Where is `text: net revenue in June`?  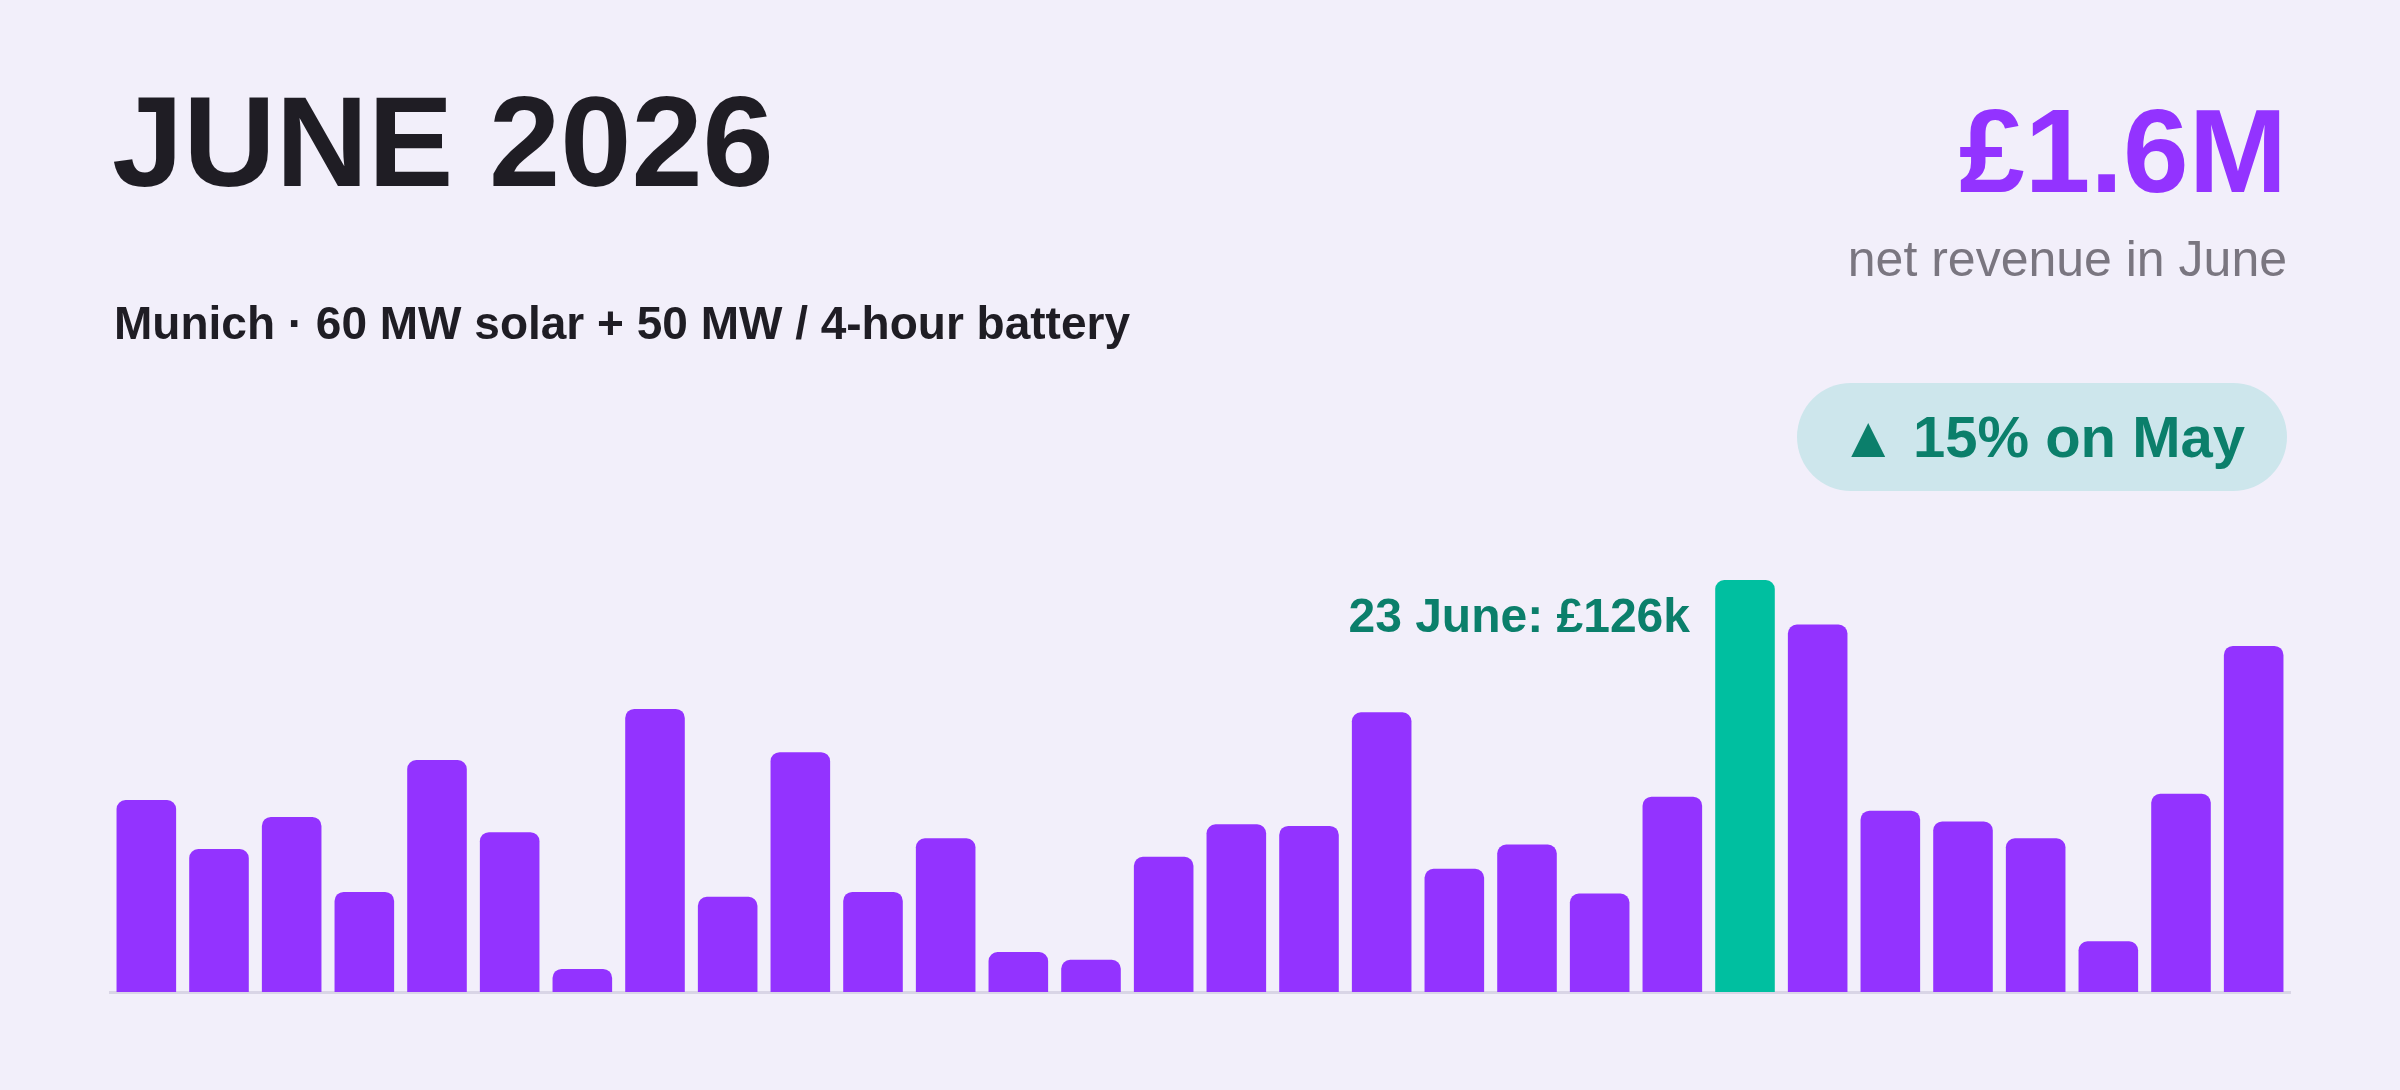
text: net revenue in June is located at coordinates (2067, 259).